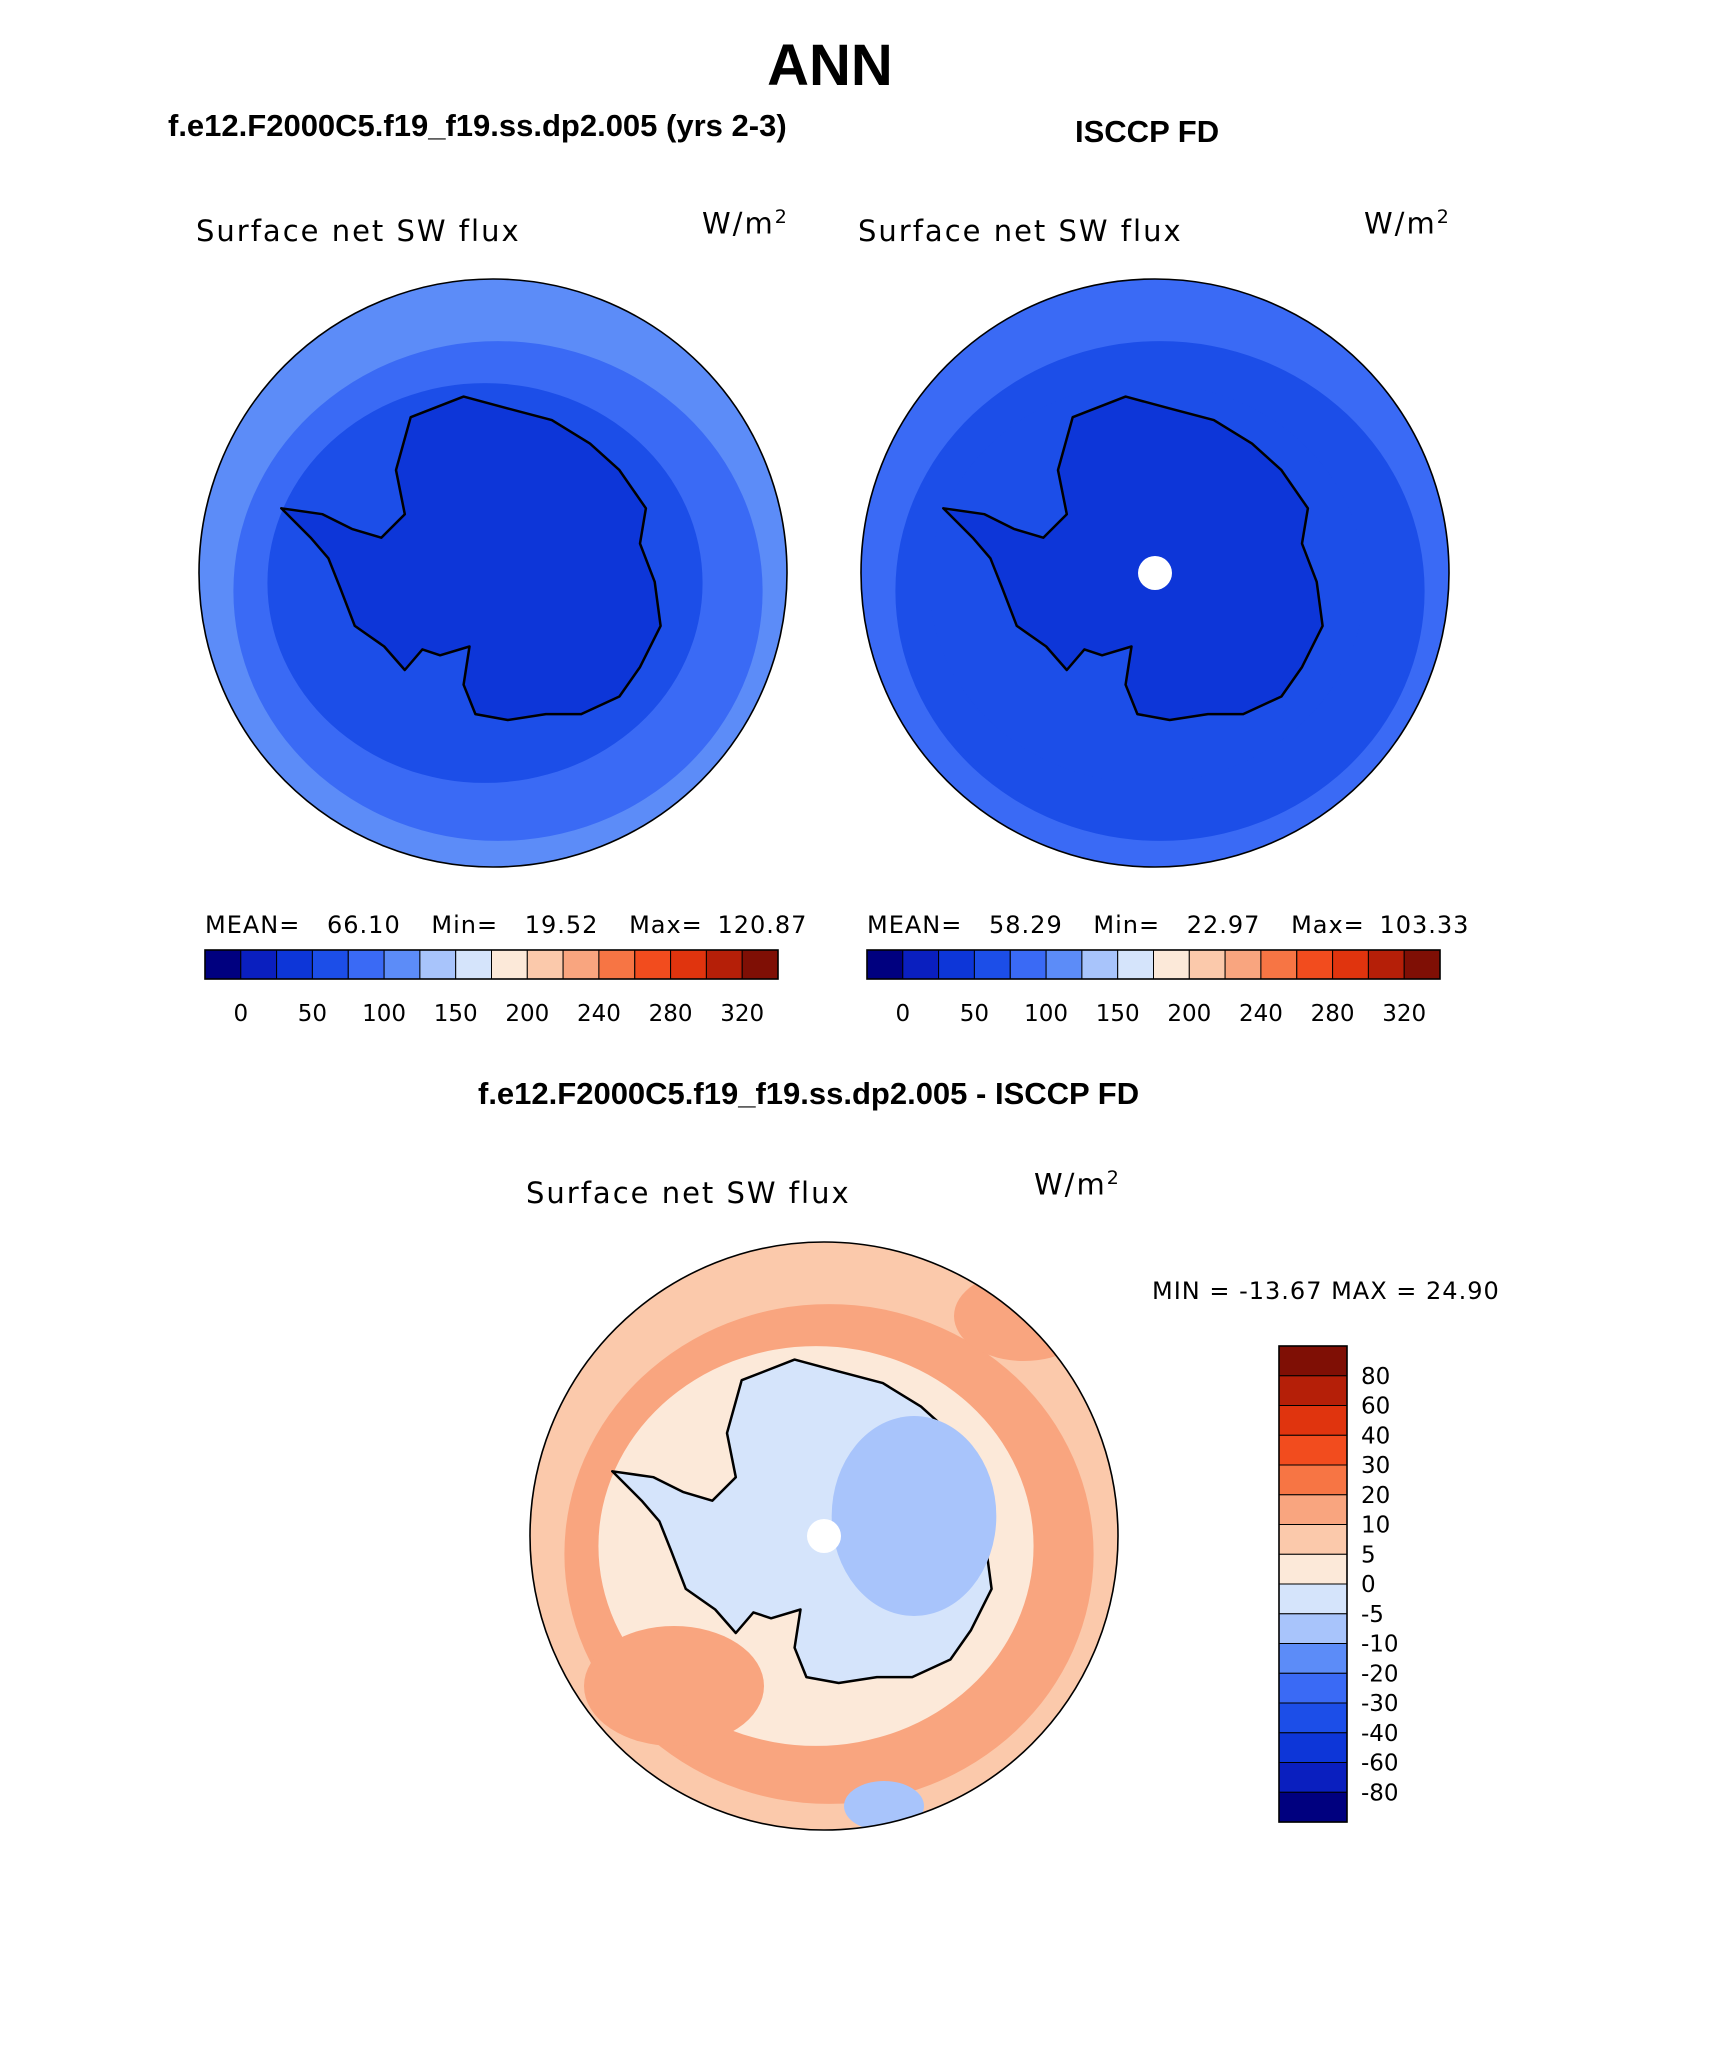  I want to click on panel-b-title: ISCCP FD, so click(1147, 131).